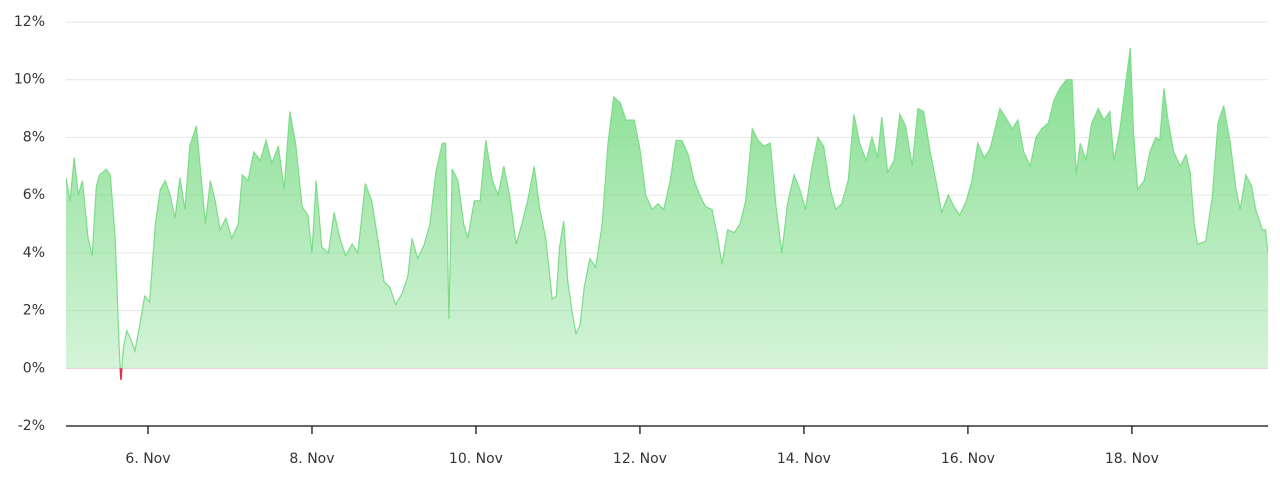 The width and height of the screenshot is (1280, 483). Describe the element at coordinates (311, 459) in the screenshot. I see `x-tick-label: 8. Nov` at that location.